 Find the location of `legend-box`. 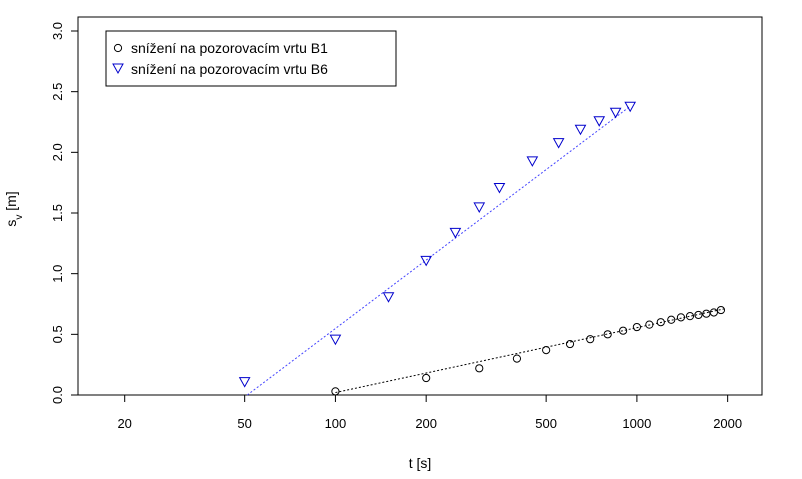

legend-box is located at coordinates (251, 58).